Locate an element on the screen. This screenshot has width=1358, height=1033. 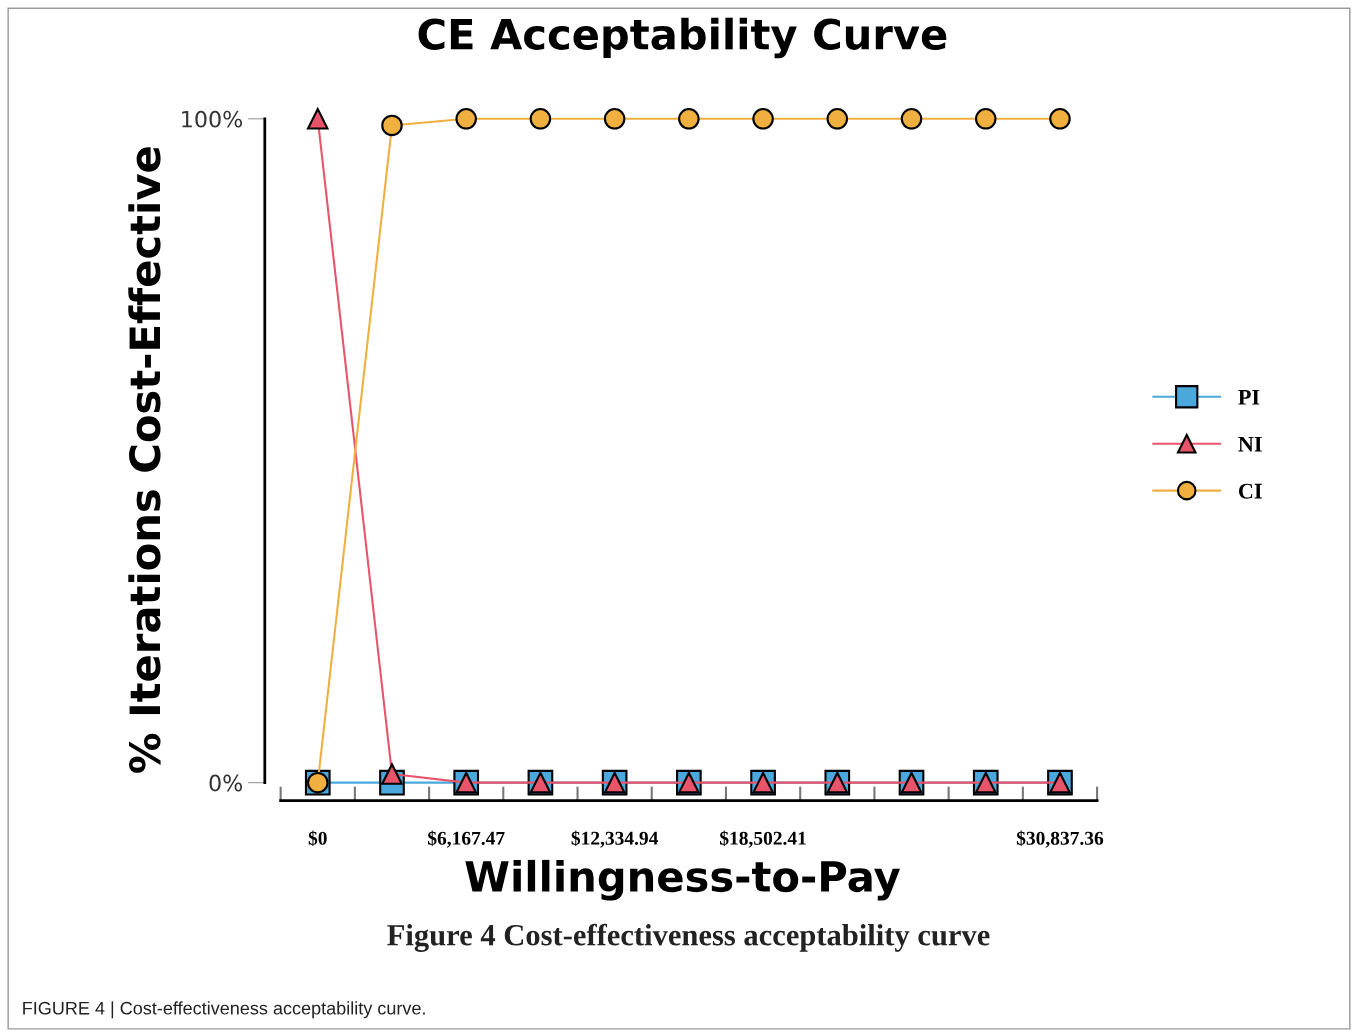
y-axis-title: % Iterations Cost-Effective is located at coordinates (144, 460).